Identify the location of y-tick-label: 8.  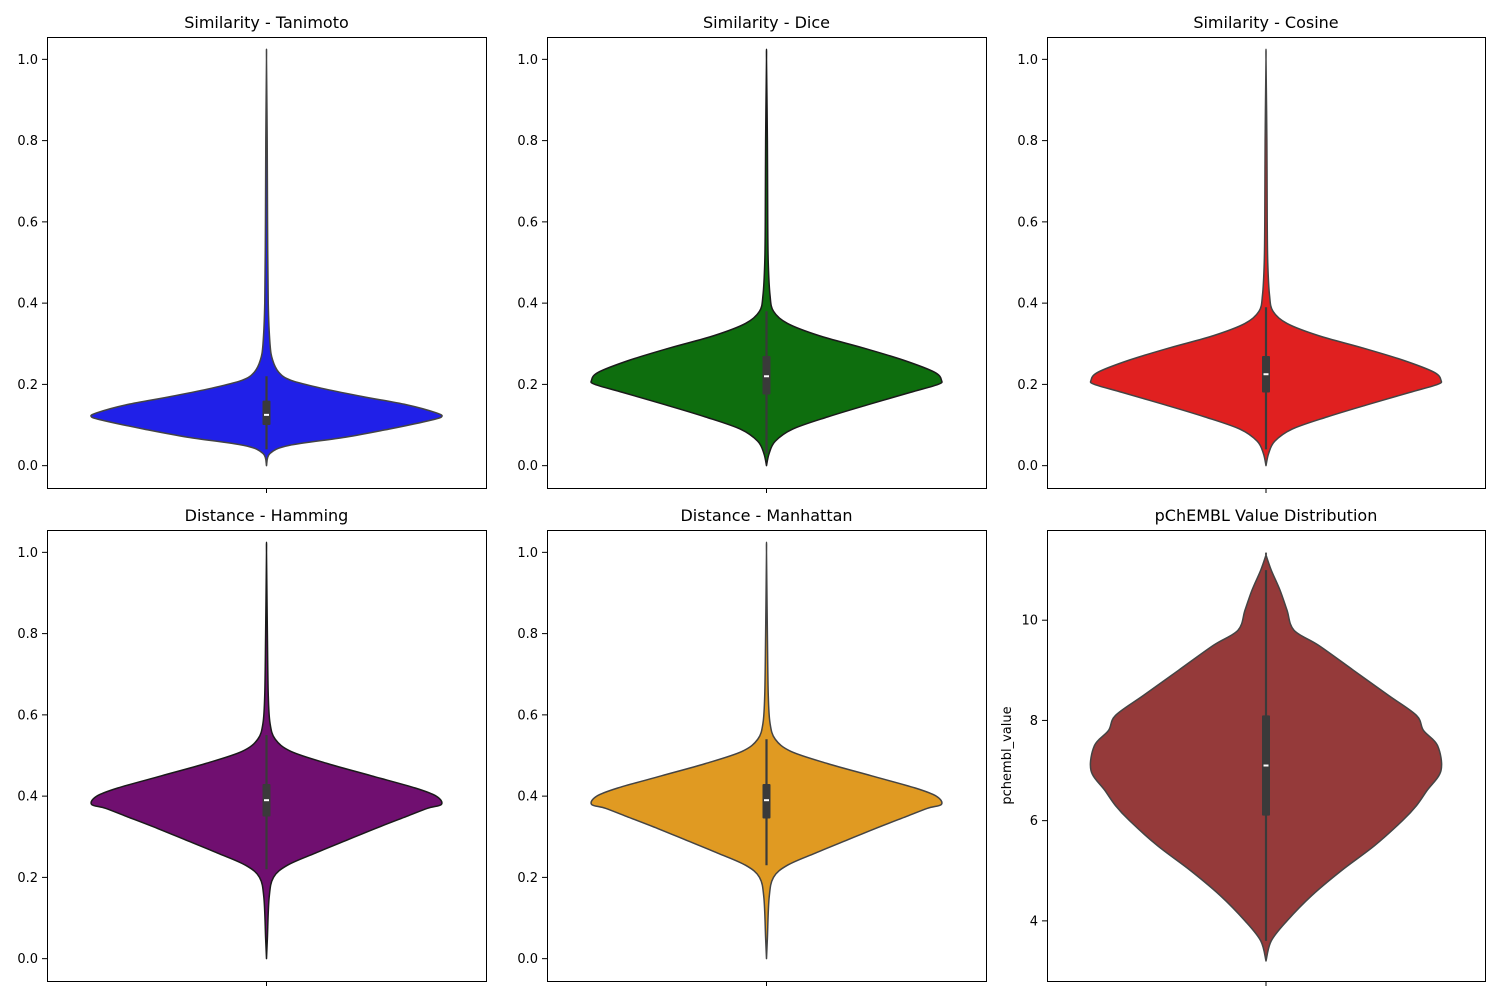
(1034, 721).